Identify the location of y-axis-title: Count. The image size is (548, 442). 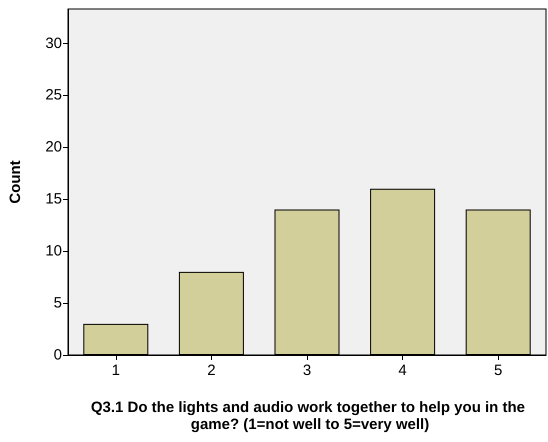
(15, 182).